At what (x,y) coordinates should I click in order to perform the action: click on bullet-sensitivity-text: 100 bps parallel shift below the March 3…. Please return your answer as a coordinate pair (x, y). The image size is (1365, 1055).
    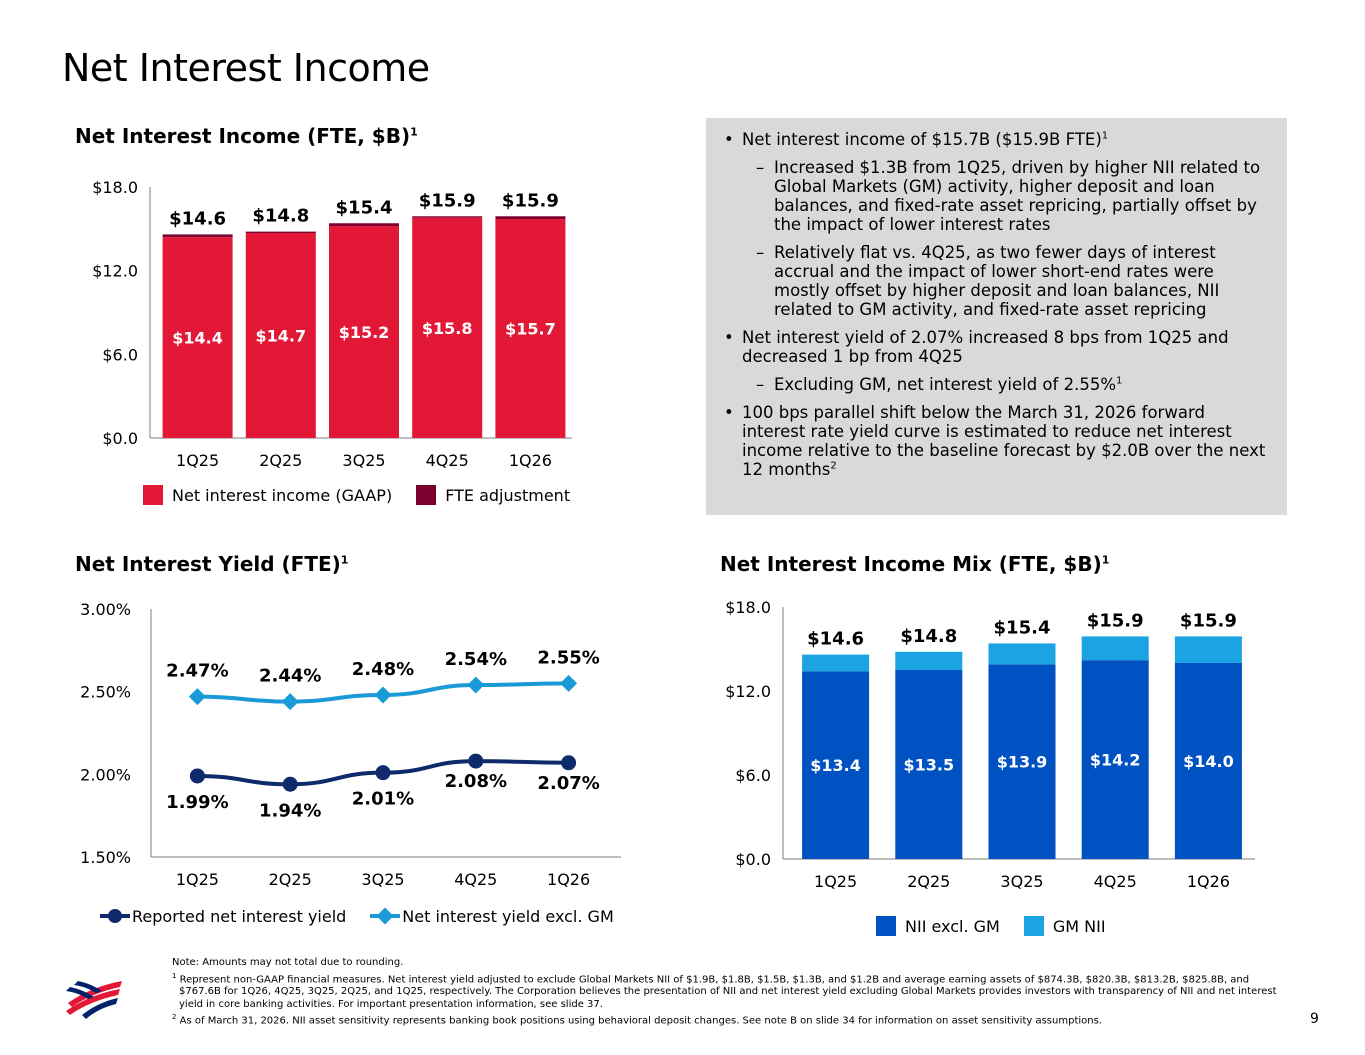
    Looking at the image, I should click on (1004, 441).